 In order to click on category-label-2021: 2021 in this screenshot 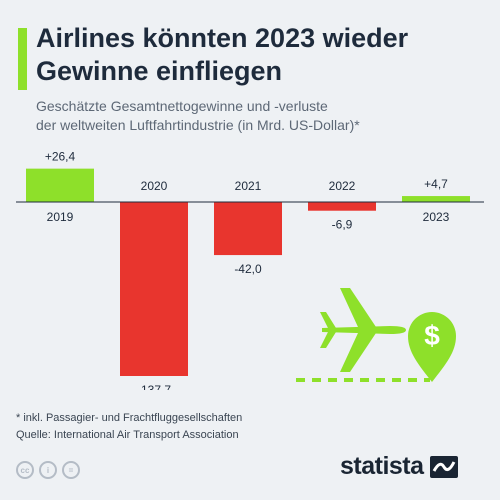, I will do `click(248, 186)`.